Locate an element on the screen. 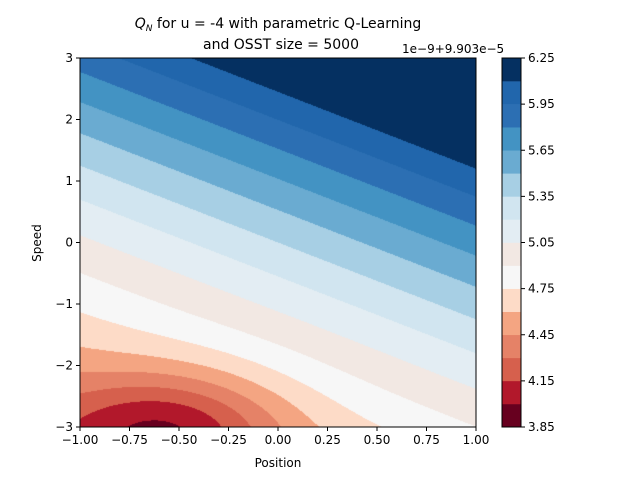 Image resolution: width=640 pixels, height=480 pixels. x-tick-label: −0.50 is located at coordinates (179, 440).